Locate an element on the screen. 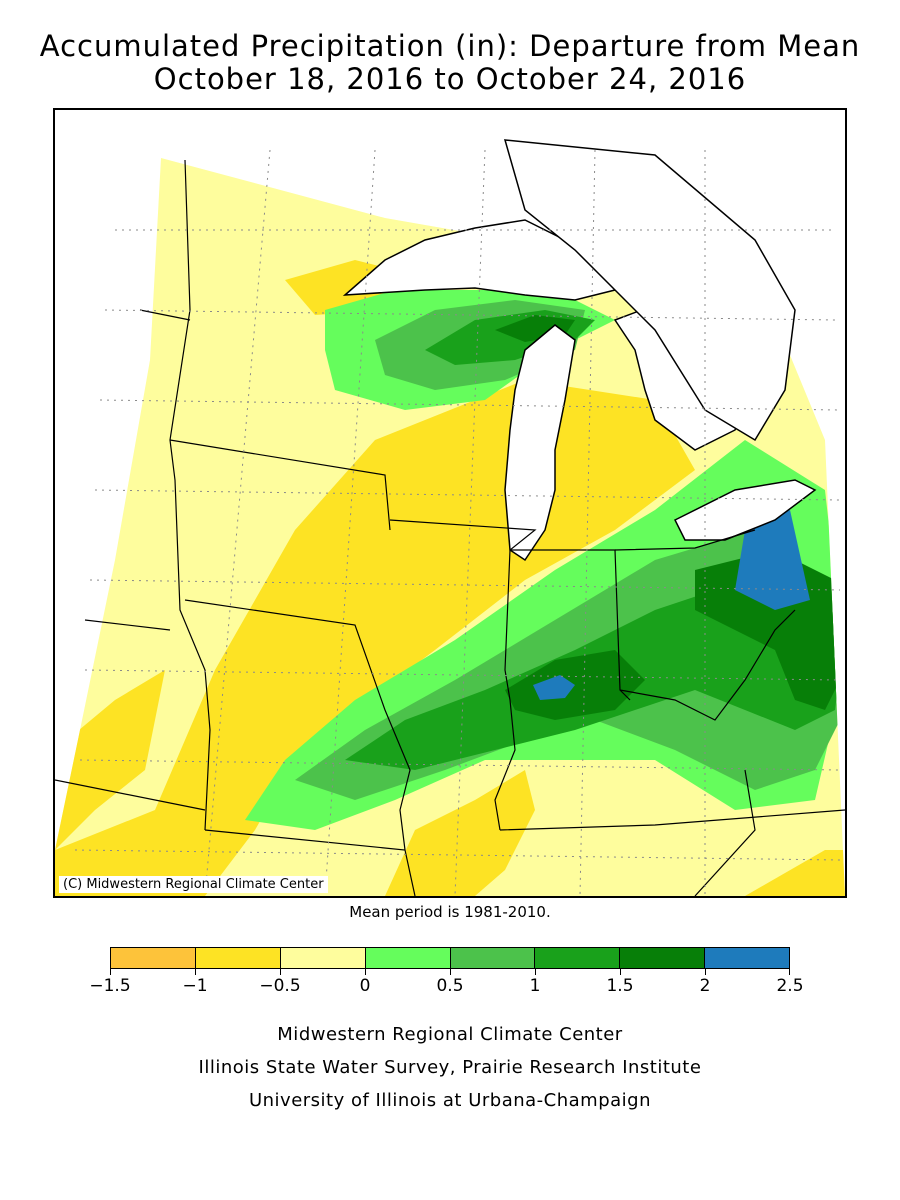 This screenshot has height=1200, width=900. legend-colorbar is located at coordinates (450, 958).